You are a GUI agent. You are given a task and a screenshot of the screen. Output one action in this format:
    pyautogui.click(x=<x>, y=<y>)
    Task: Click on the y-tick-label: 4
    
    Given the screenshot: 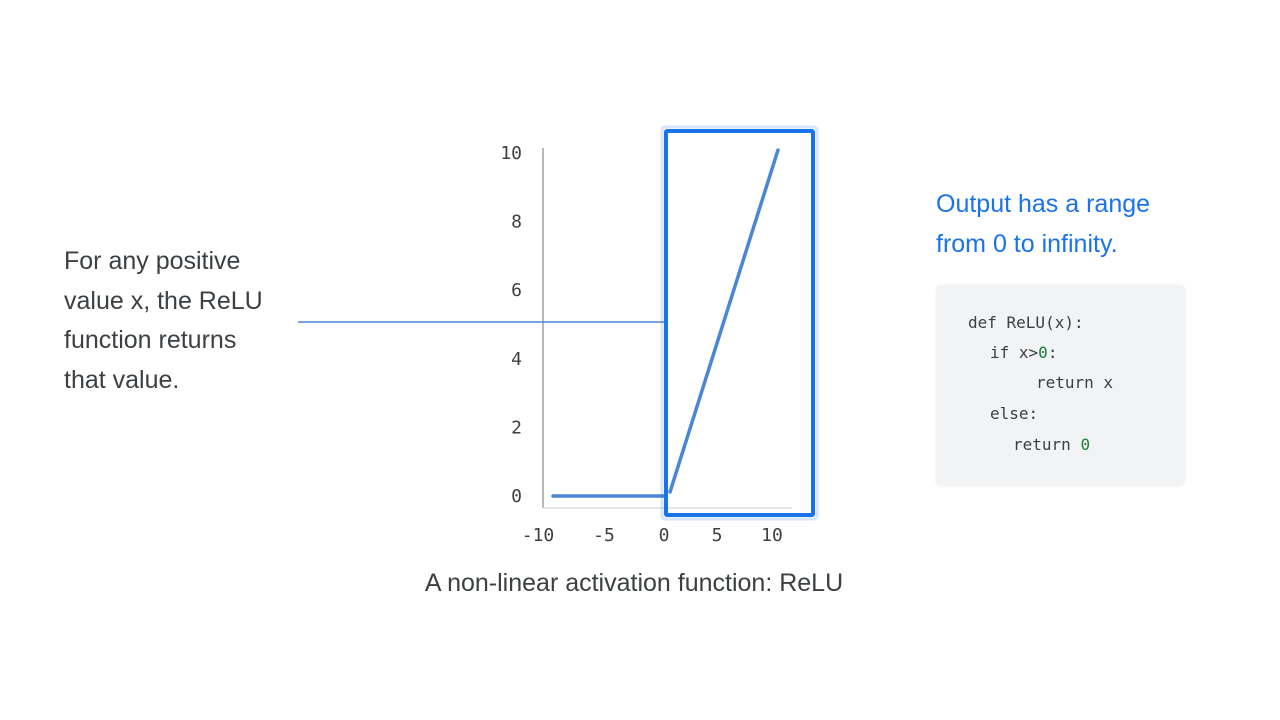 What is the action you would take?
    pyautogui.click(x=516, y=359)
    